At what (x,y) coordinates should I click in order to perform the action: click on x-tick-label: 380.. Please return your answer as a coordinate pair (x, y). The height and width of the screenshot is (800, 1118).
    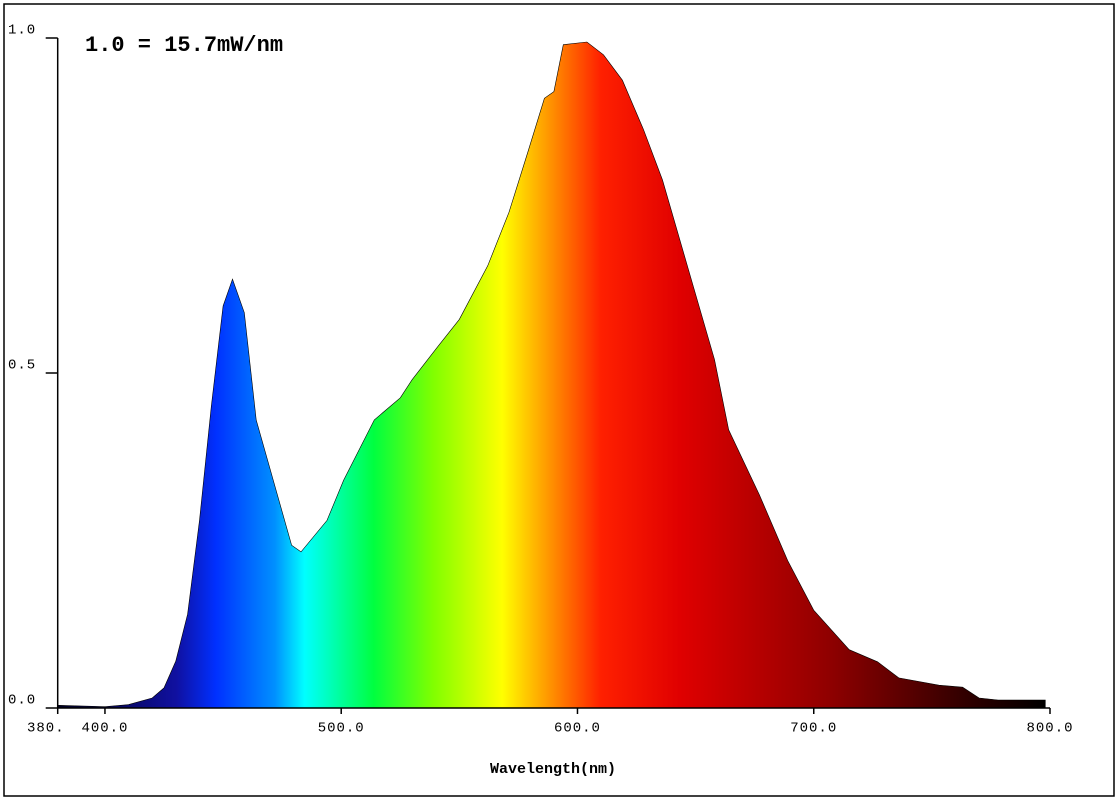
    Looking at the image, I should click on (46, 729).